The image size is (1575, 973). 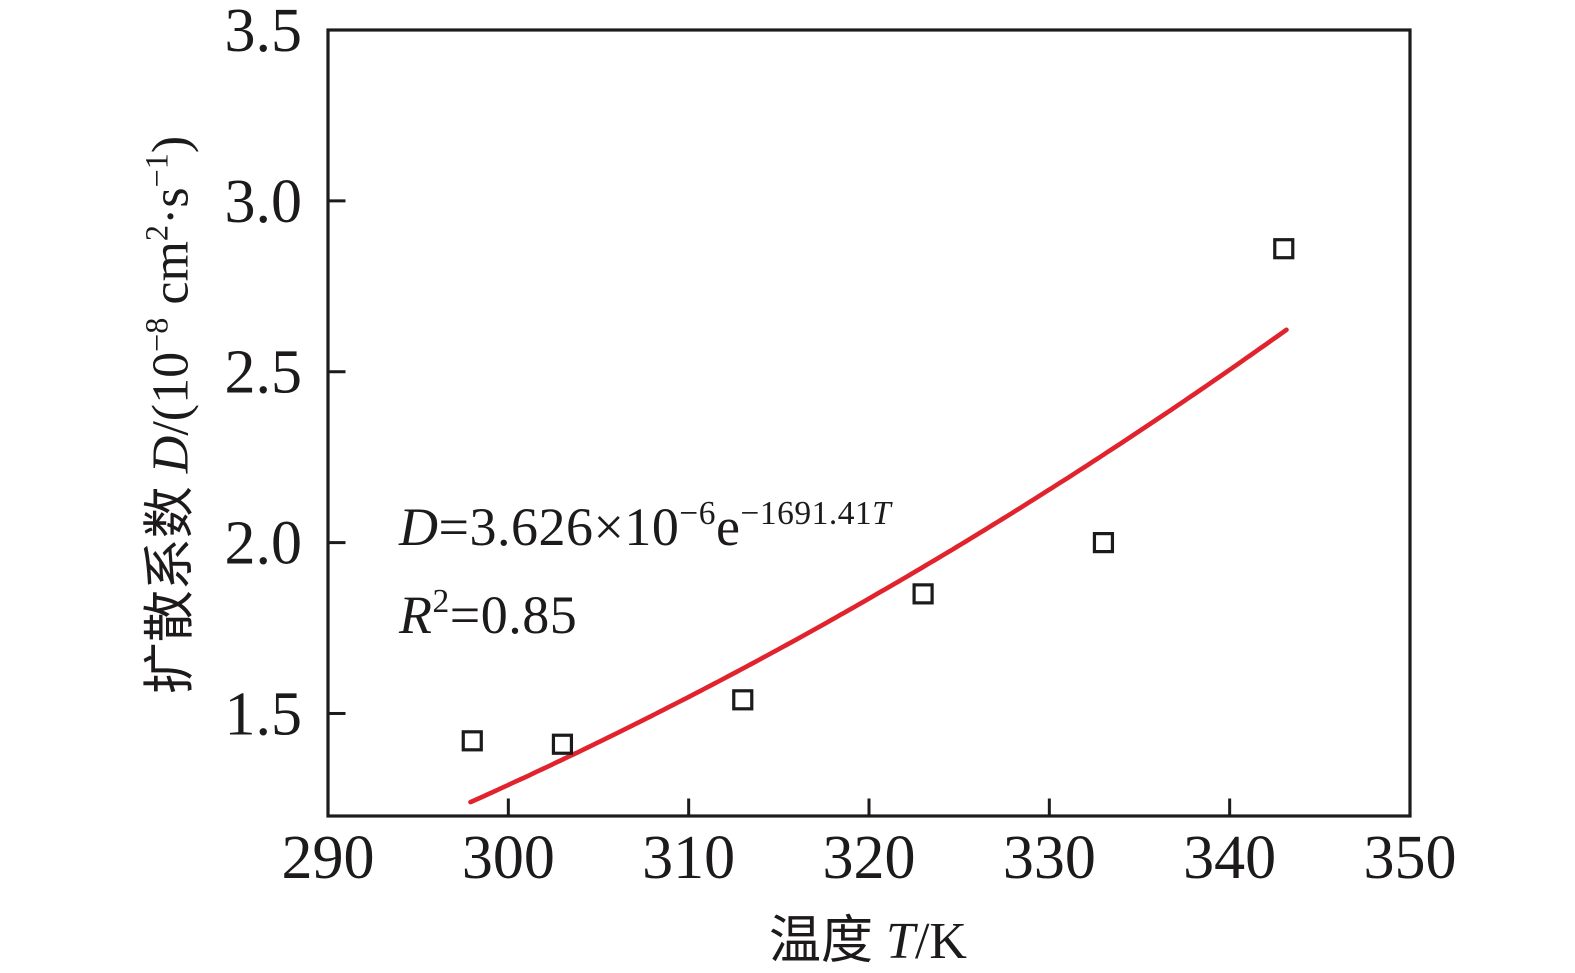 I want to click on x-tick-label: 320, so click(x=869, y=858).